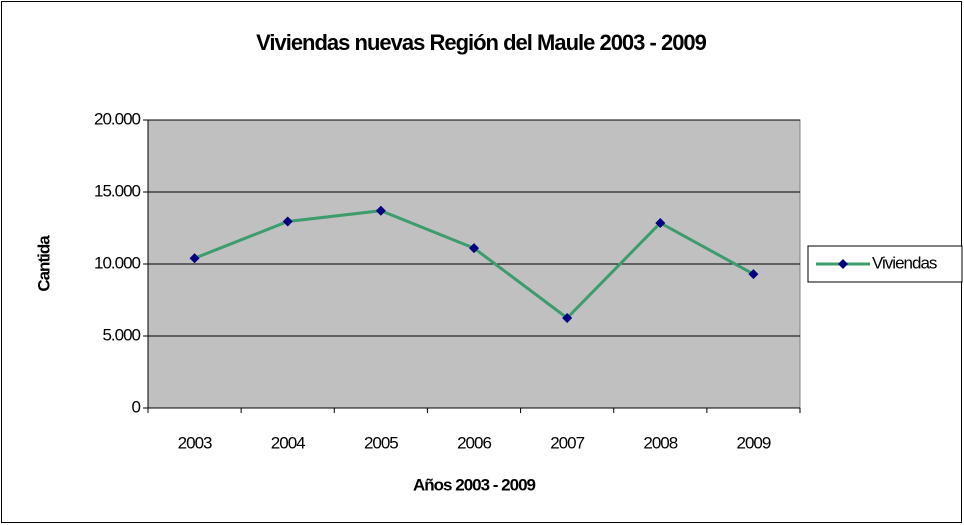 This screenshot has height=525, width=964. Describe the element at coordinates (117, 262) in the screenshot. I see `y-tick-label: 10.000` at that location.